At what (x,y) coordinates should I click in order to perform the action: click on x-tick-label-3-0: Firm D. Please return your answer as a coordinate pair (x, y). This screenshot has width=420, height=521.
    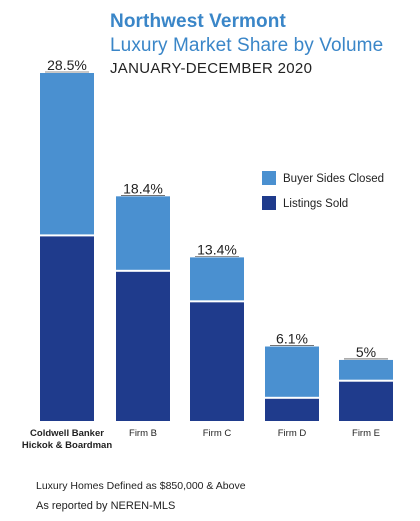
    Looking at the image, I should click on (292, 433).